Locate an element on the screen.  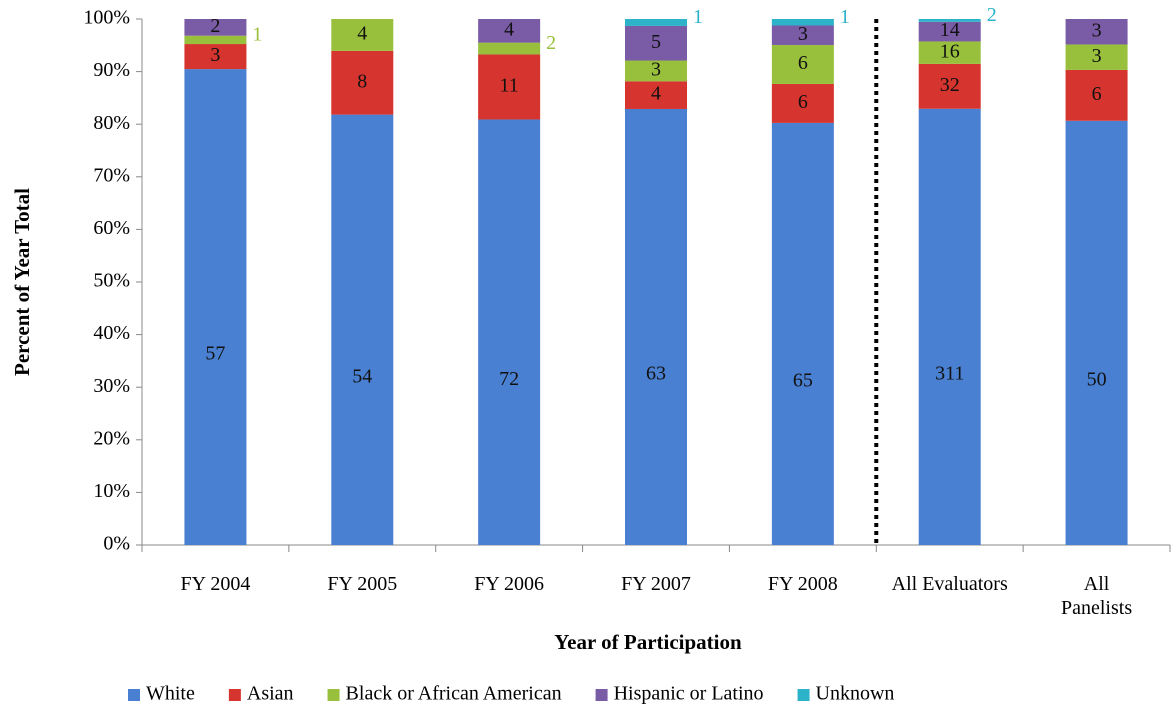
y-tick-label: 40% is located at coordinates (111, 333).